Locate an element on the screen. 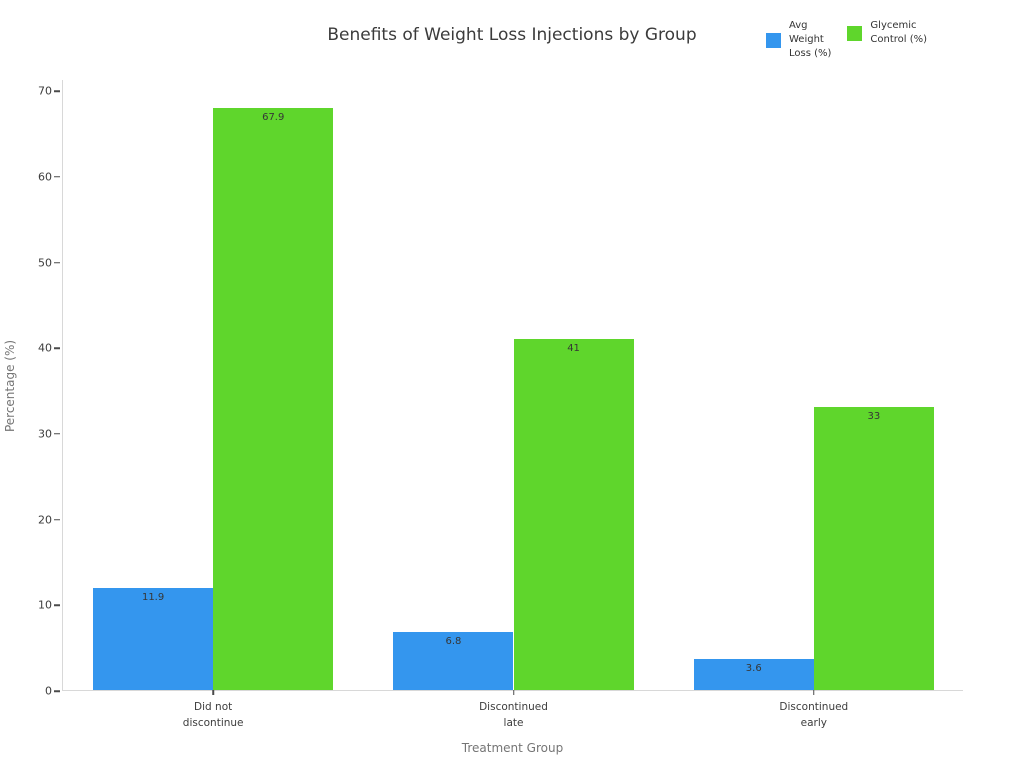 The image size is (1024, 768). x-category-label: Discontinued late is located at coordinates (513, 715).